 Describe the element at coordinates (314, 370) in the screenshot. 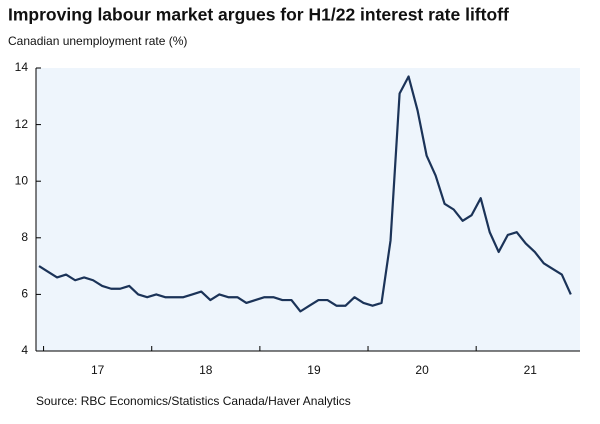

I see `x-tick-label: 19` at that location.